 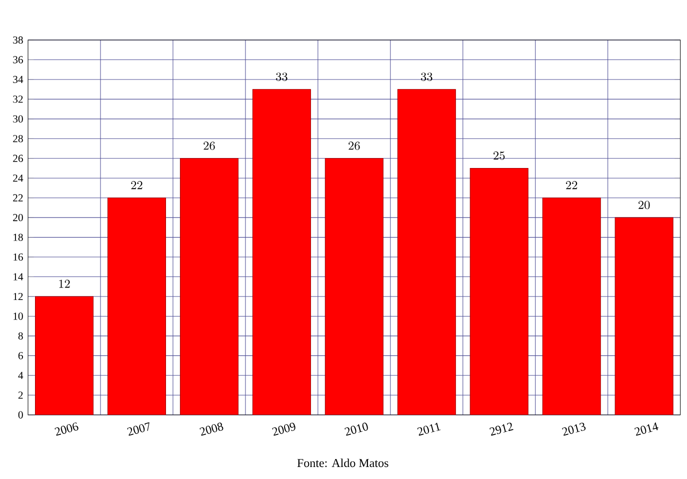 What do you see at coordinates (18, 178) in the screenshot?
I see `y-tick-label: 24` at bounding box center [18, 178].